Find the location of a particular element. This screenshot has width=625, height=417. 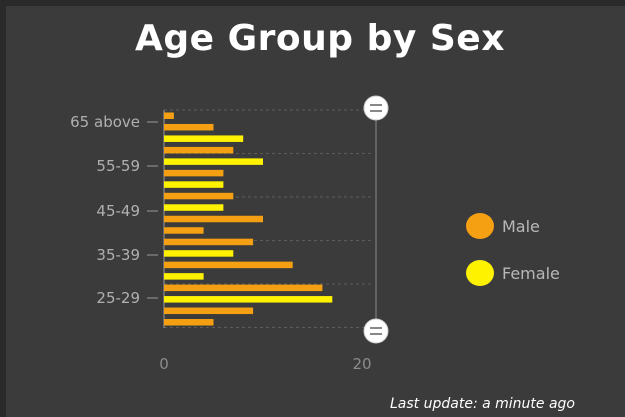

y-tick-label: 55-59 is located at coordinates (118, 166).